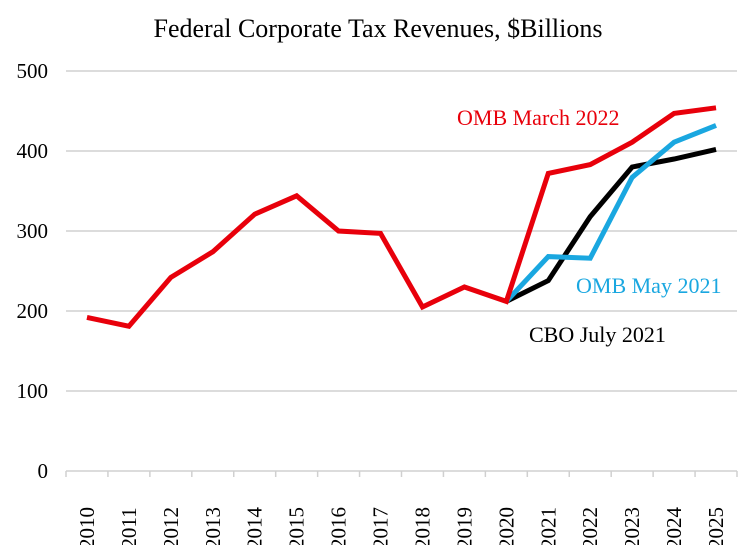  I want to click on series-label: OMB May 2021, so click(648, 285).